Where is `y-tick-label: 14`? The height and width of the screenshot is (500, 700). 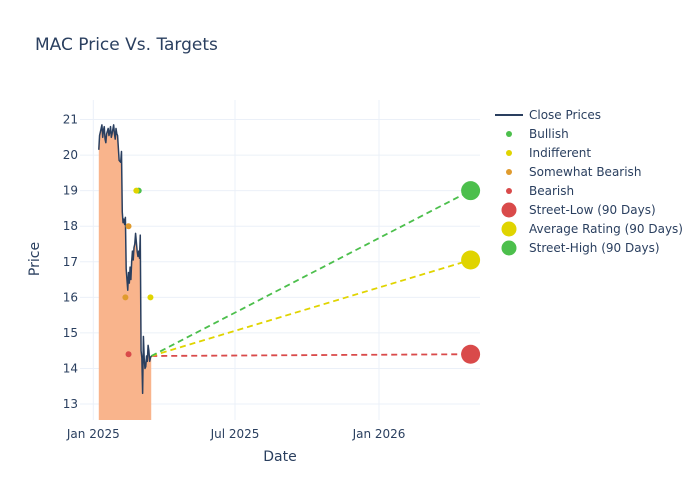
y-tick-label: 14 is located at coordinates (70, 368).